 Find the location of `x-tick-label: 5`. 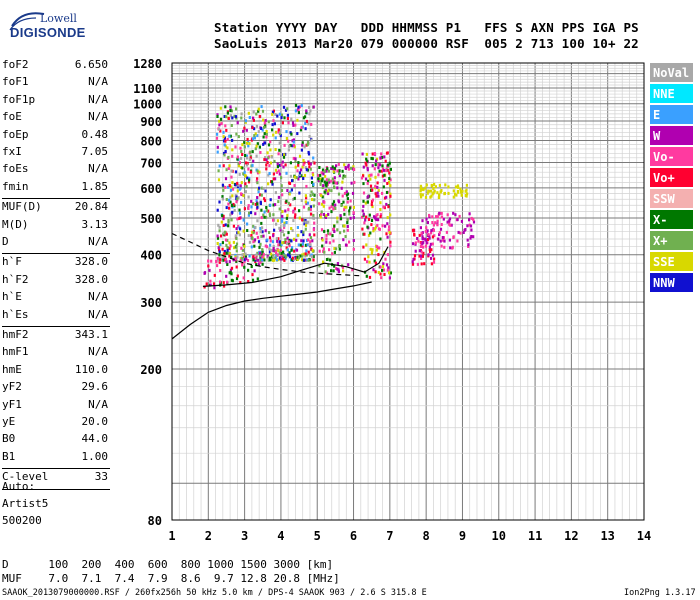

x-tick-label: 5 is located at coordinates (317, 536).